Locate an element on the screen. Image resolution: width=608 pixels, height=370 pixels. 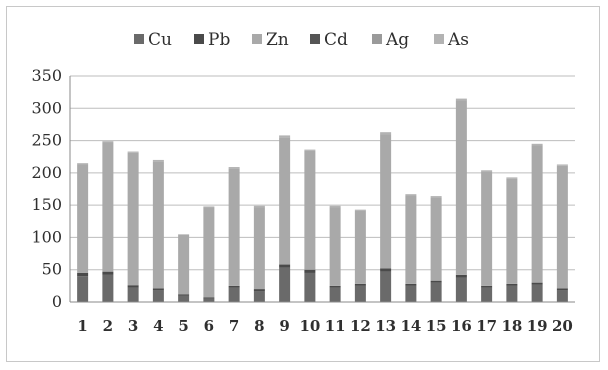
legend-swatch-as is located at coordinates (439, 39).